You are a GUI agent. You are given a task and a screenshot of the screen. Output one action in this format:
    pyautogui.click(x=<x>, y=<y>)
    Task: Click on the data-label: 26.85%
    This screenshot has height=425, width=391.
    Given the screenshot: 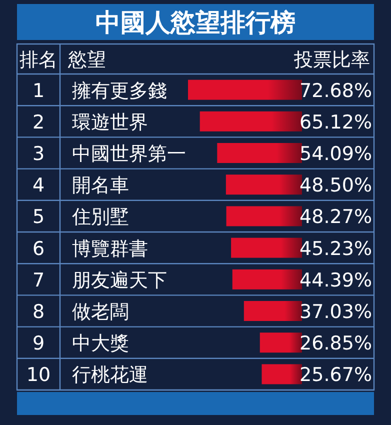 What is the action you would take?
    pyautogui.click(x=336, y=343)
    